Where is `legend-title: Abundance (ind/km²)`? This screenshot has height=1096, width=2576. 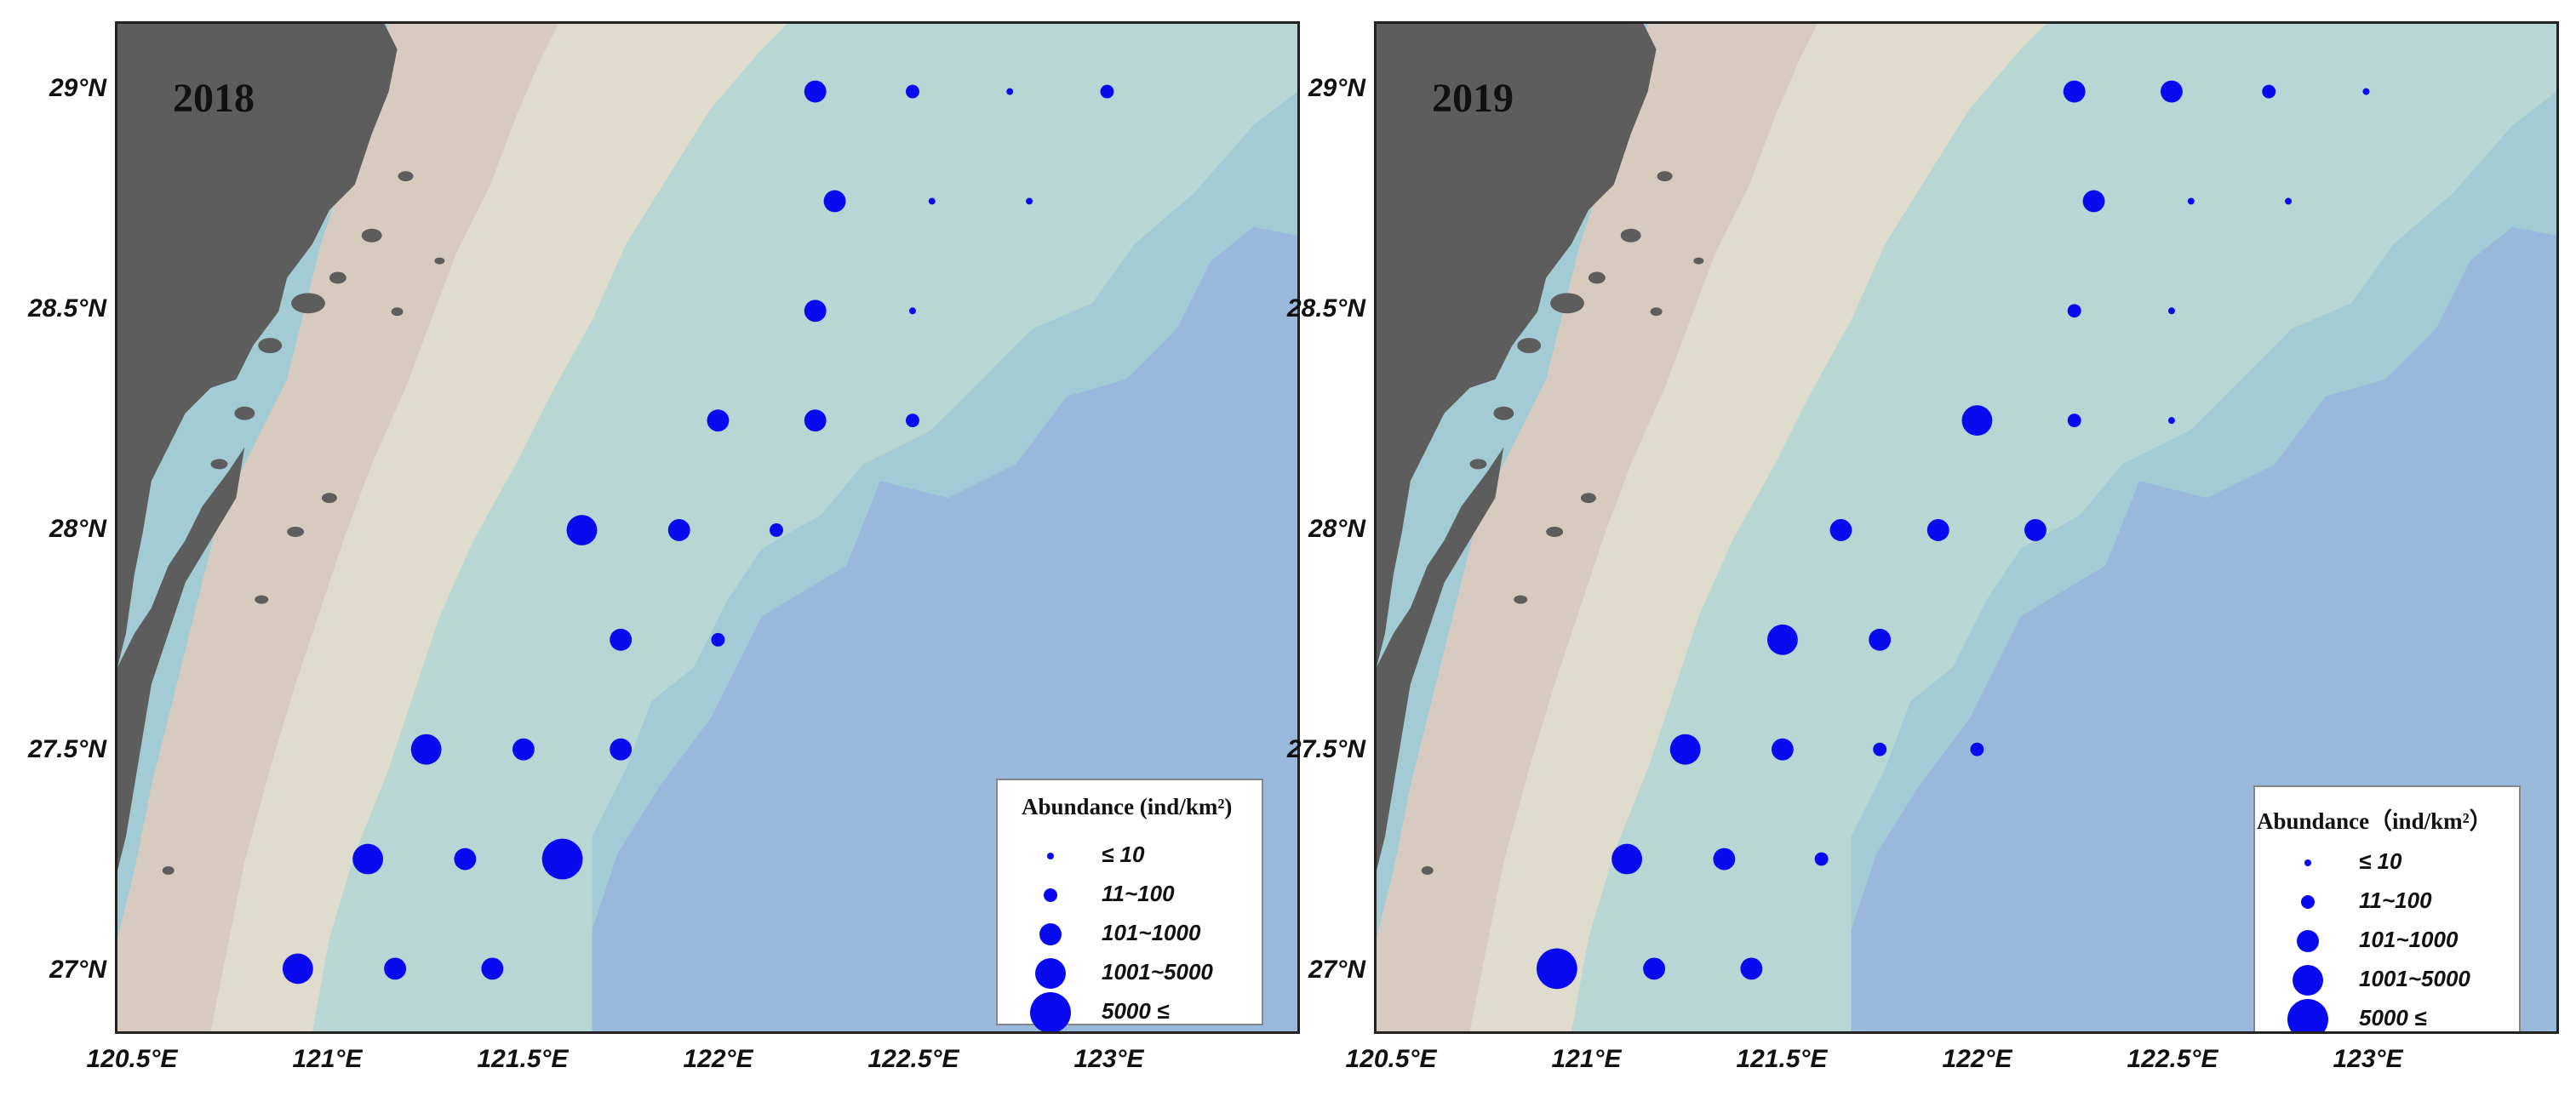
legend-title: Abundance (ind/km²) is located at coordinates (1127, 806).